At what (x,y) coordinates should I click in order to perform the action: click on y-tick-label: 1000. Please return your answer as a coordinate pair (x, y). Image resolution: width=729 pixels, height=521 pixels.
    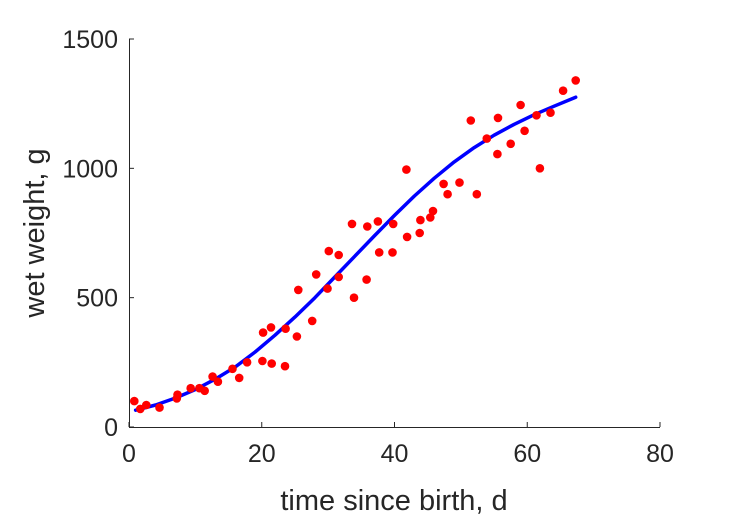
    Looking at the image, I should click on (90, 169).